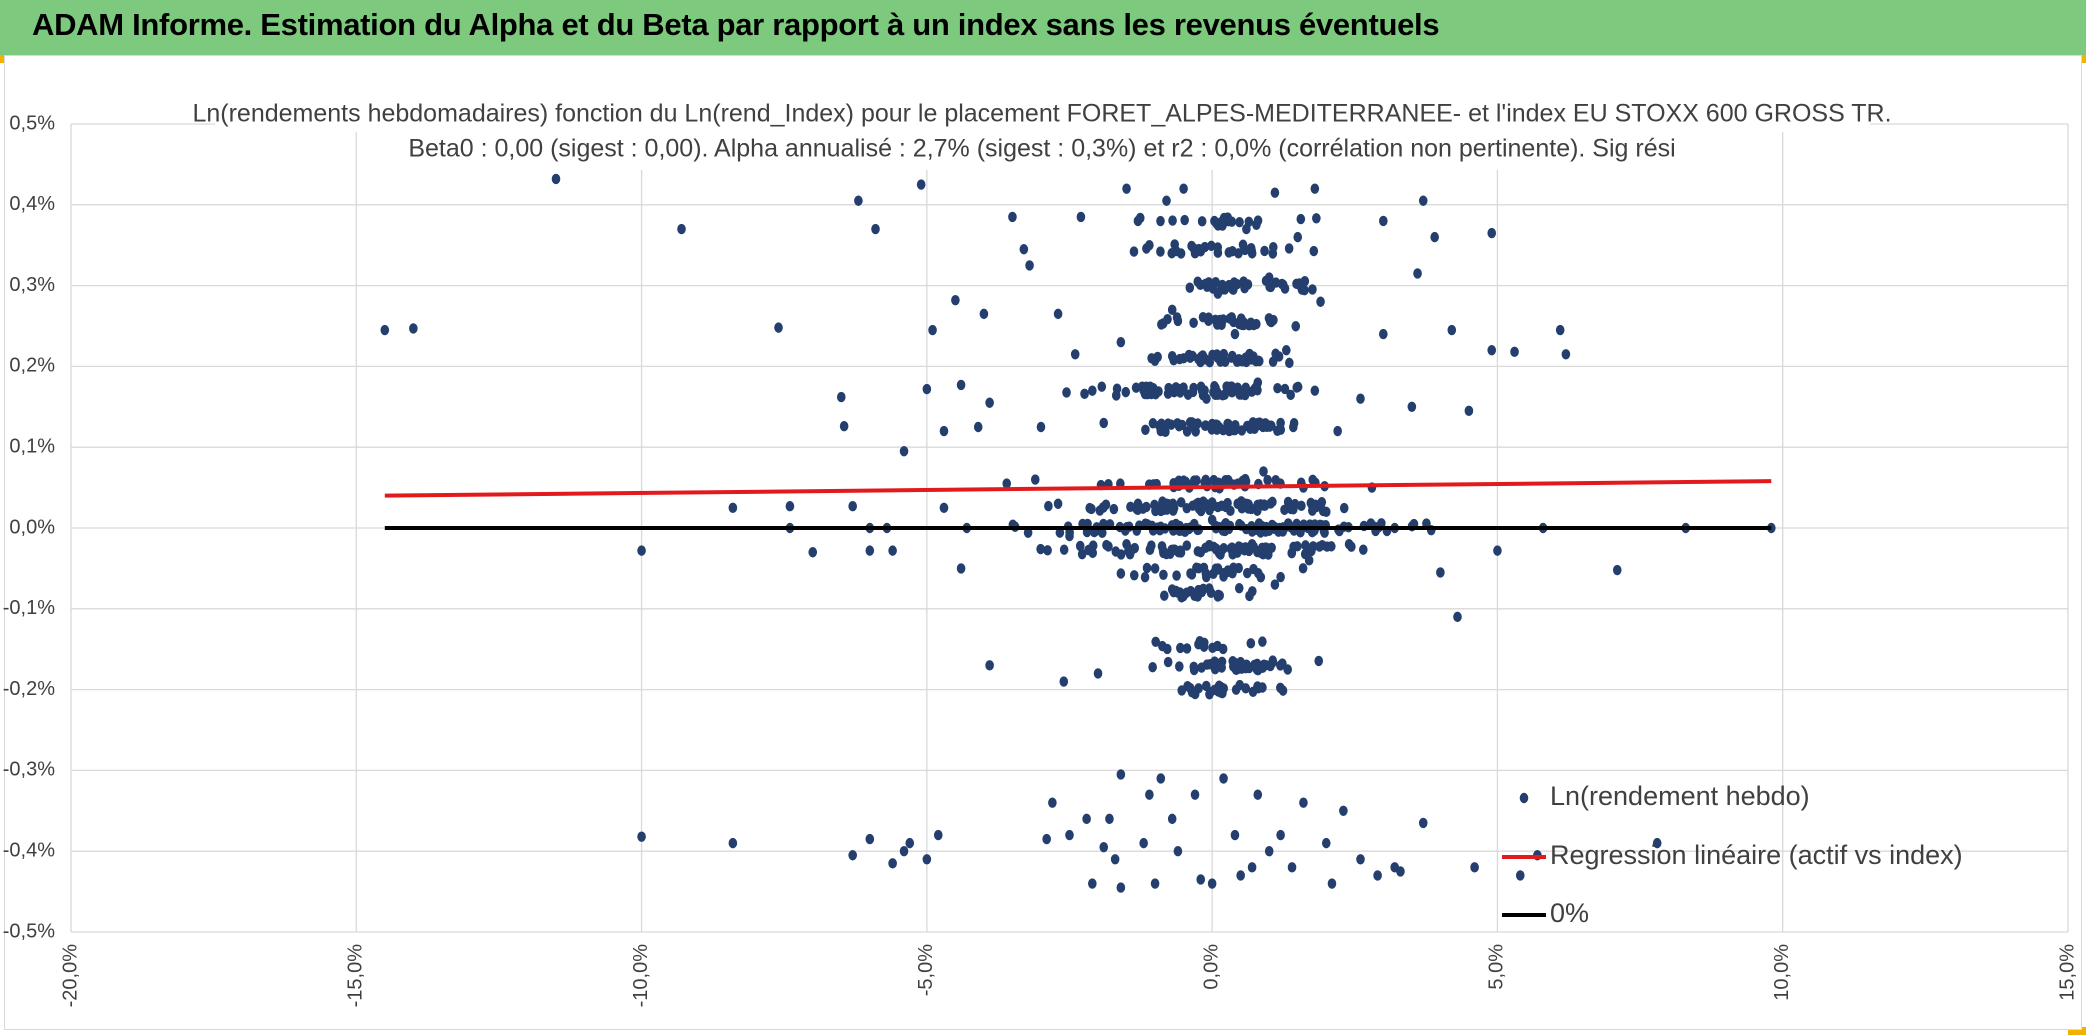  What do you see at coordinates (29, 770) in the screenshot?
I see `y-tick-label: -0,3%` at bounding box center [29, 770].